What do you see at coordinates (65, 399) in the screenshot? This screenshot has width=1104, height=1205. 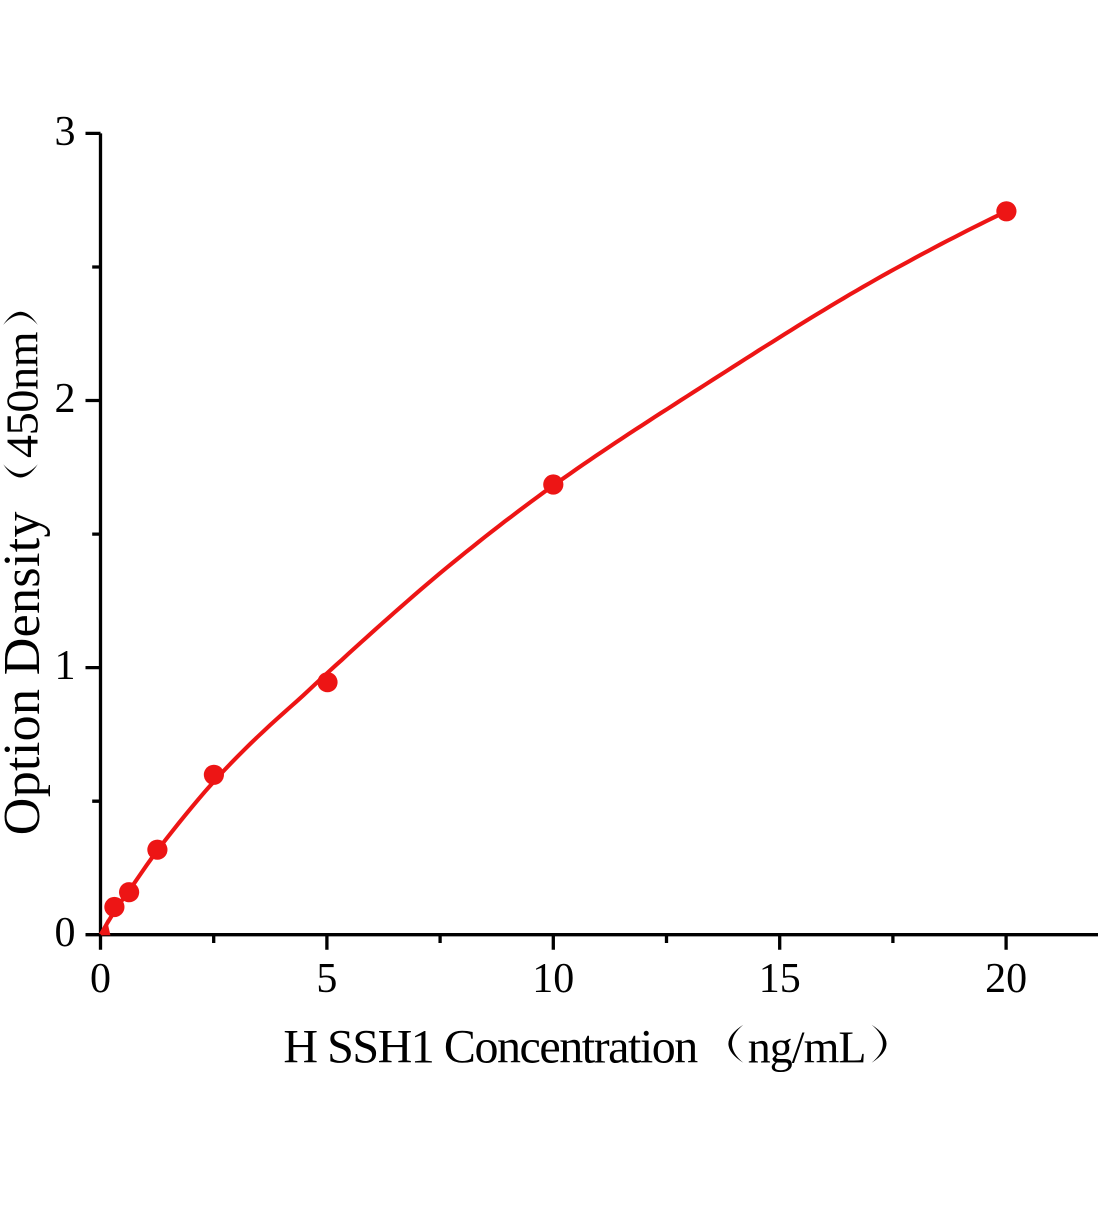 I see `svg-text: 2` at bounding box center [65, 399].